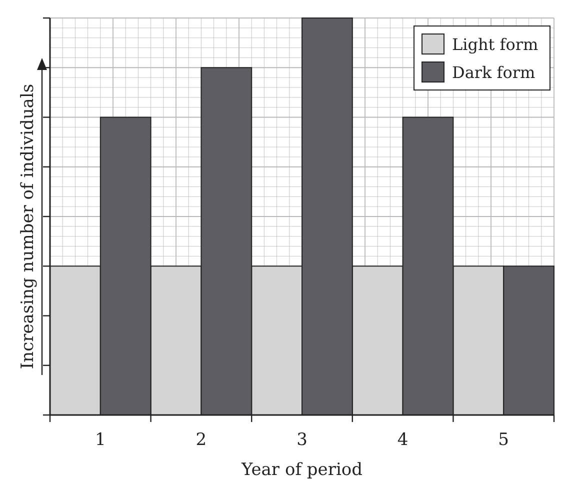 The height and width of the screenshot is (491, 566). Describe the element at coordinates (494, 72) in the screenshot. I see `legend-label: Dark form` at that location.